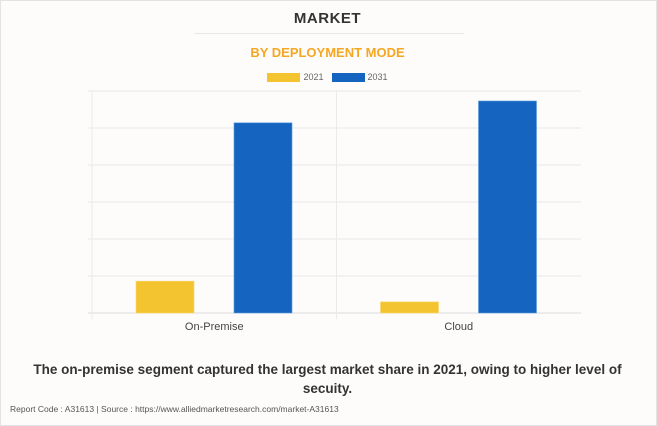 The height and width of the screenshot is (426, 657). Describe the element at coordinates (313, 77) in the screenshot. I see `legend-label-2021: 2021` at that location.